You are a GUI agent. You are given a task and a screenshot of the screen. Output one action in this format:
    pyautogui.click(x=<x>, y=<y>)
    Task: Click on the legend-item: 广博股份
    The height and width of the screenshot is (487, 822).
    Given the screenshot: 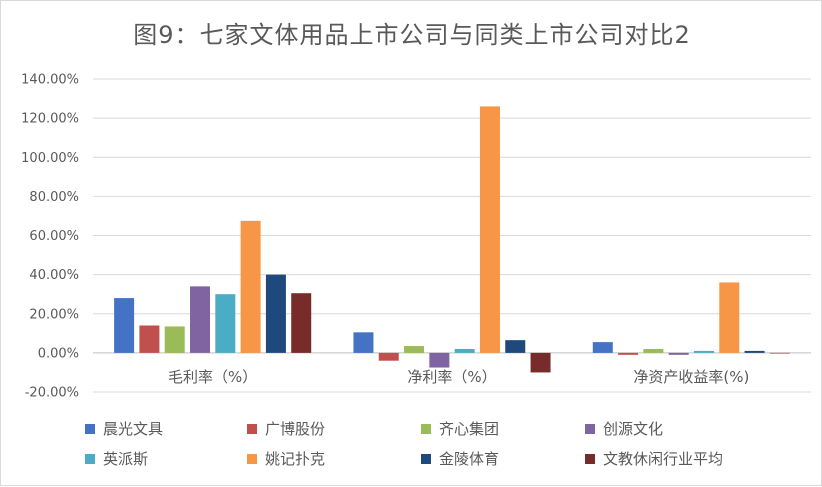 What is the action you would take?
    pyautogui.click(x=286, y=429)
    